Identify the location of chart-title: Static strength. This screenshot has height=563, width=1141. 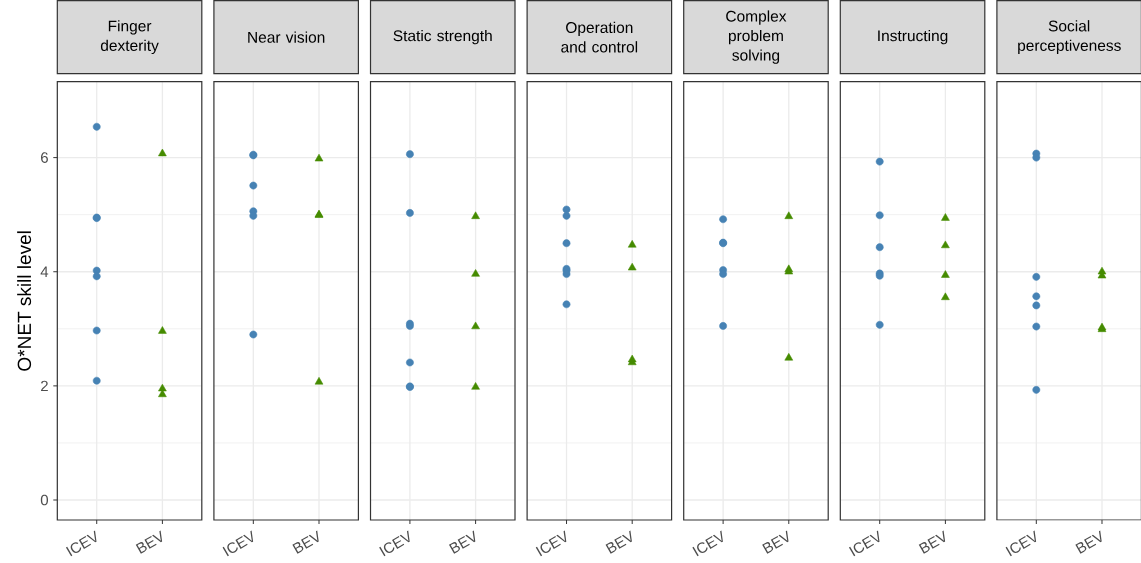
(442, 37).